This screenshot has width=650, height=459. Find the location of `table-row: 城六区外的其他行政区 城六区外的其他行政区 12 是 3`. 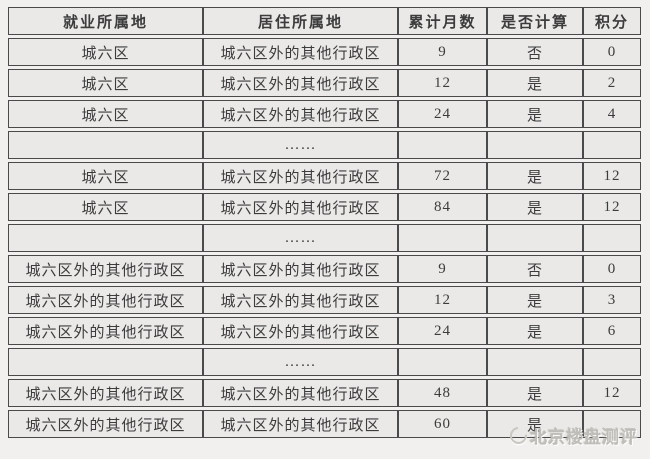

table-row: 城六区外的其他行政区 城六区外的其他行政区 12 是 3 is located at coordinates (324, 300).